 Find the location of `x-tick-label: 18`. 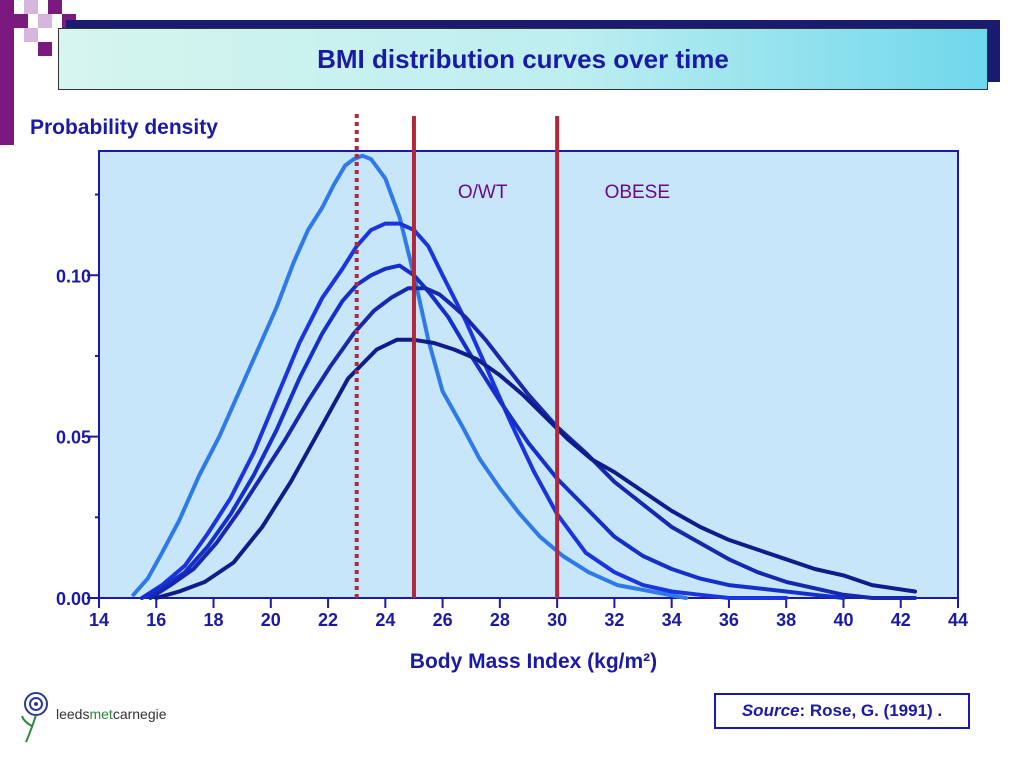

x-tick-label: 18 is located at coordinates (214, 620).